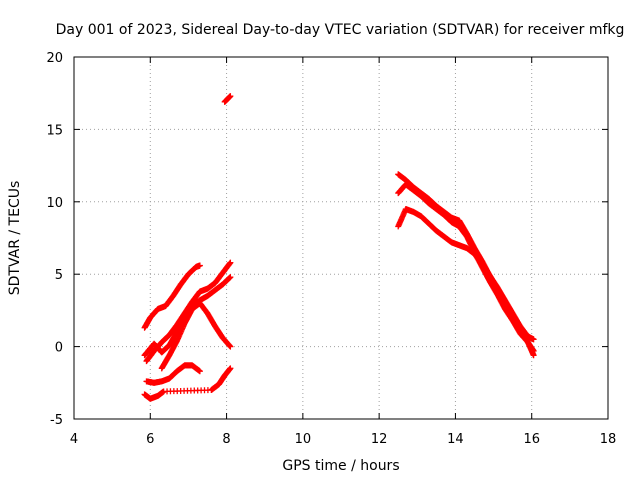 This screenshot has height=480, width=640. What do you see at coordinates (59, 348) in the screenshot?
I see `y-tick-label: 0` at bounding box center [59, 348].